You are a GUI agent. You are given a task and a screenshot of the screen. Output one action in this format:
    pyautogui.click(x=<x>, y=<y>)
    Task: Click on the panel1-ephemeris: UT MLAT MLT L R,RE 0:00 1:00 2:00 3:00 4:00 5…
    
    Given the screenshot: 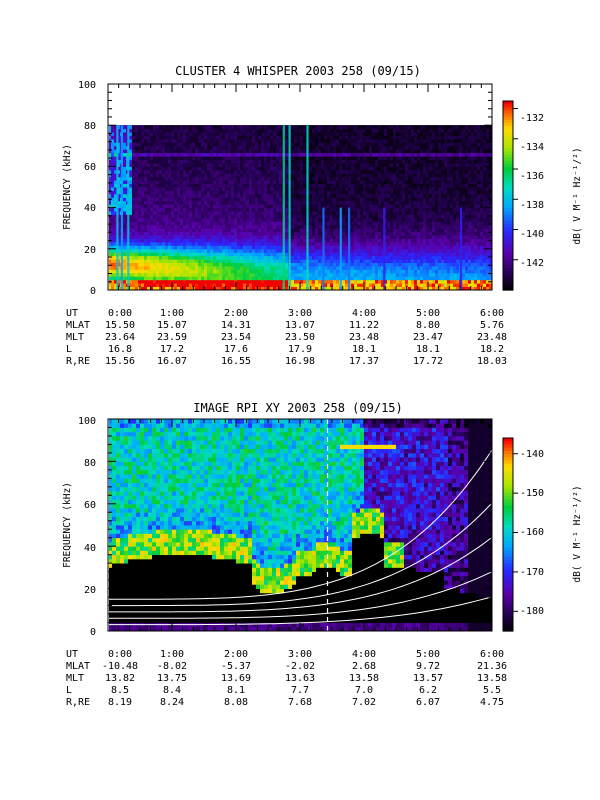 What is the action you would take?
    pyautogui.click(x=286, y=337)
    